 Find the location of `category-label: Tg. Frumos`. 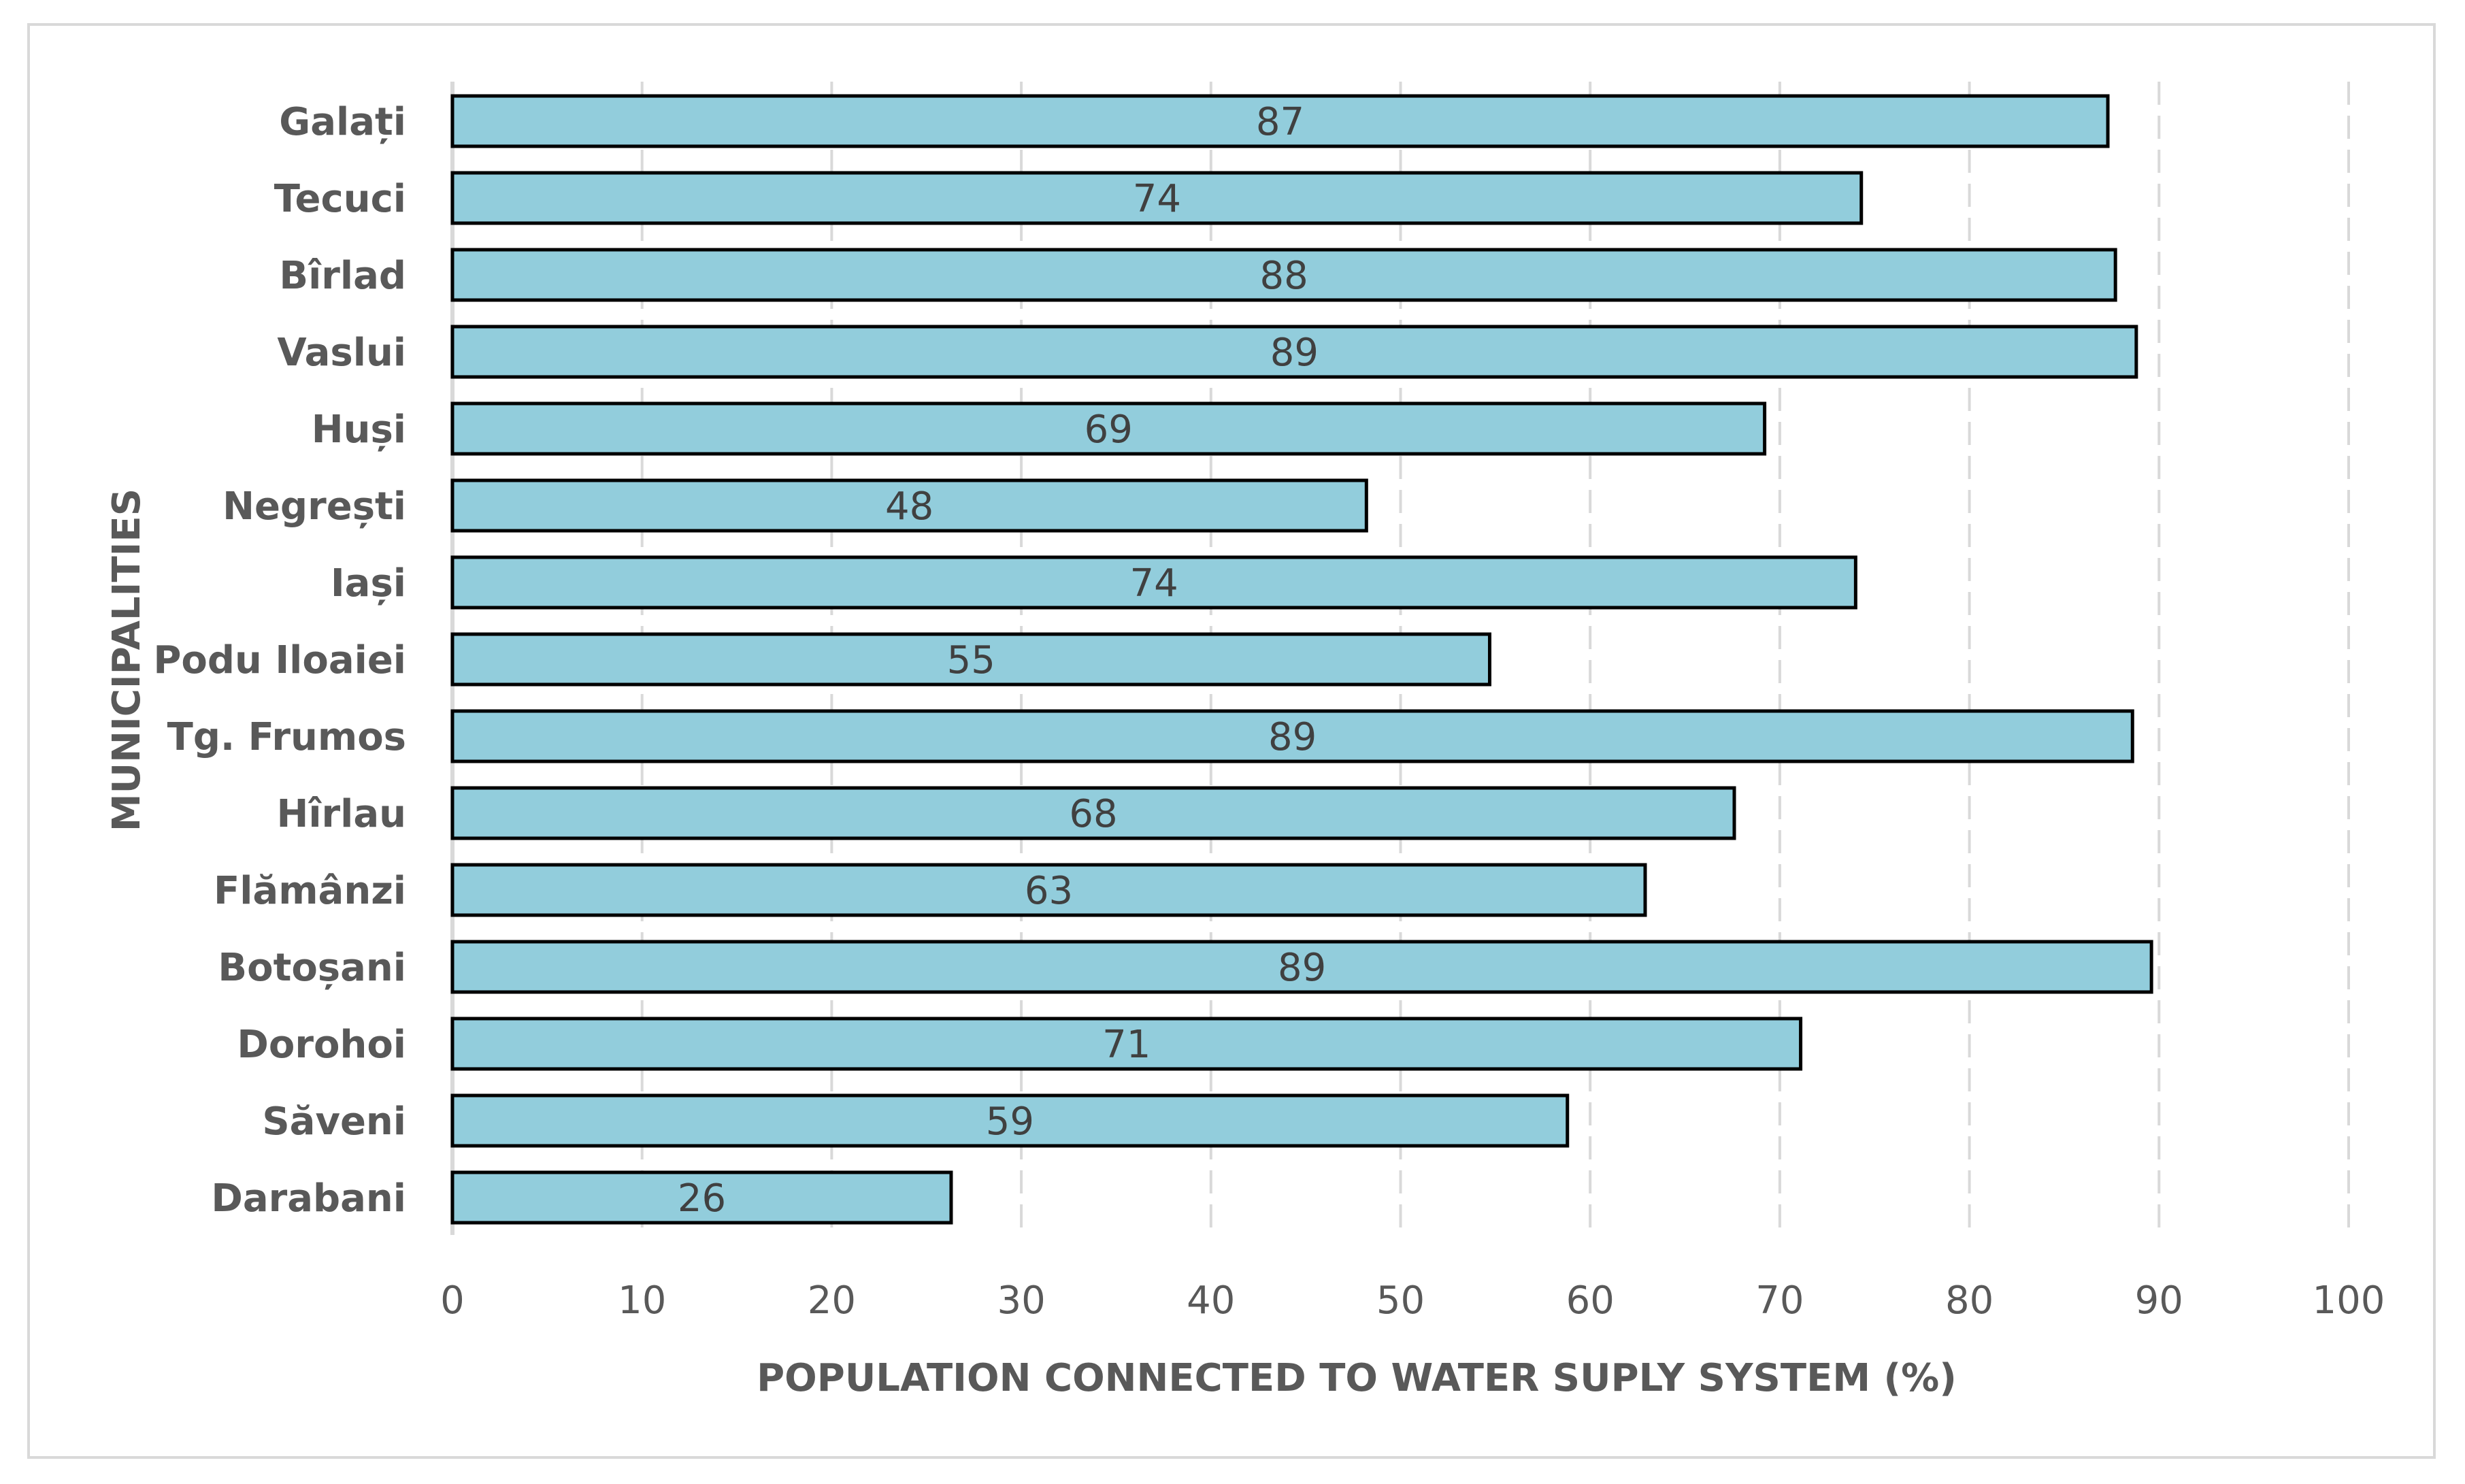

category-label: Tg. Frumos is located at coordinates (286, 737).